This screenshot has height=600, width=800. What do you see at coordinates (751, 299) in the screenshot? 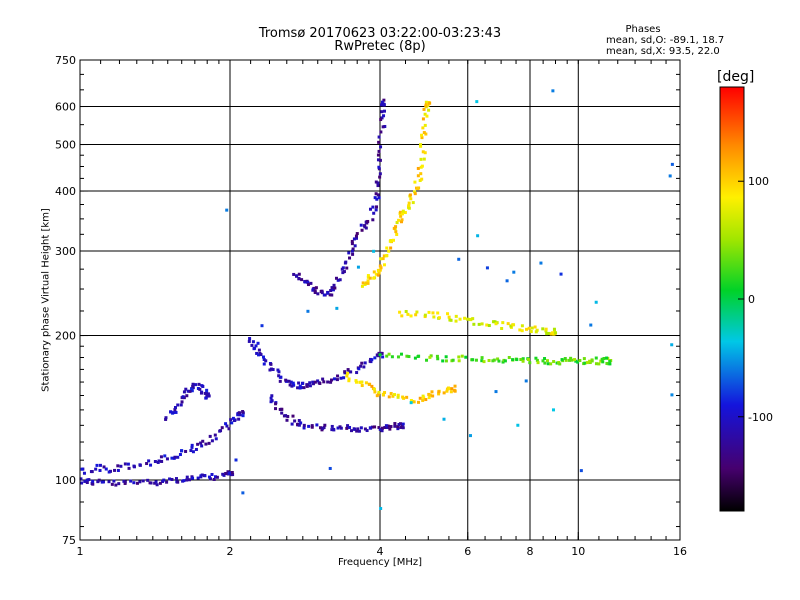
I see `colorbar-tick-label: 0` at bounding box center [751, 299].